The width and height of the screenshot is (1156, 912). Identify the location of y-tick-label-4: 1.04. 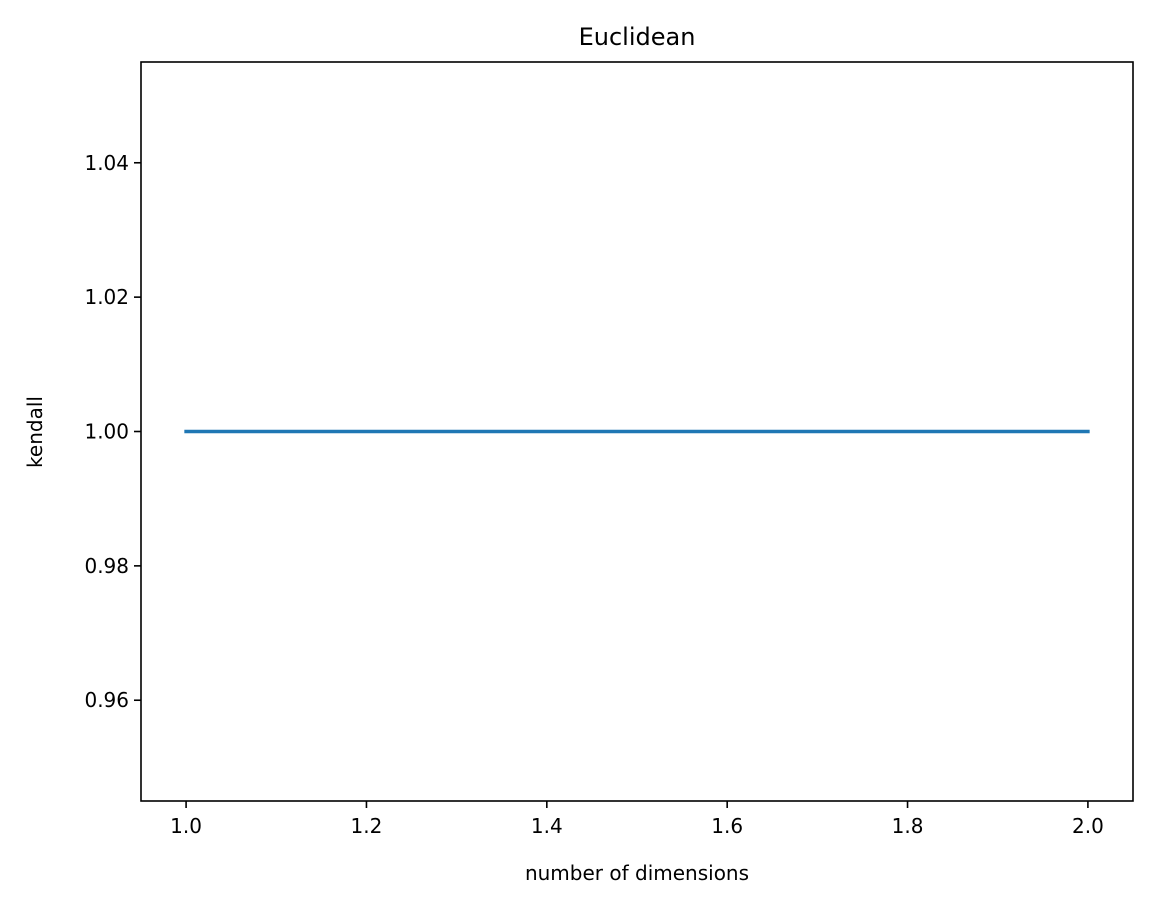
(106, 163).